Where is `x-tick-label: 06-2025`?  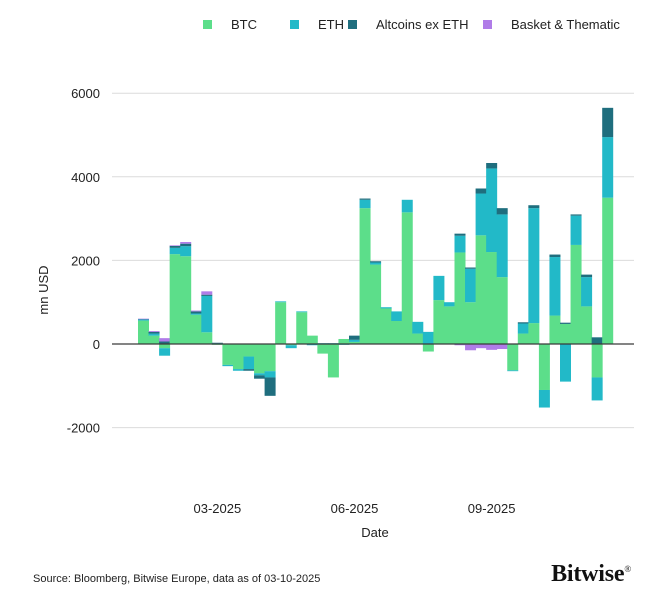
x-tick-label: 06-2025 is located at coordinates (355, 508).